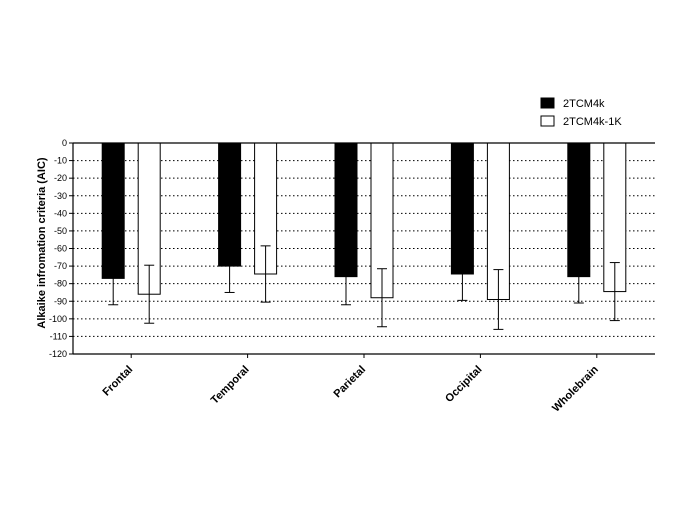 This screenshot has width=685, height=513. What do you see at coordinates (230, 385) in the screenshot?
I see `x-tick-label: Temporal` at bounding box center [230, 385].